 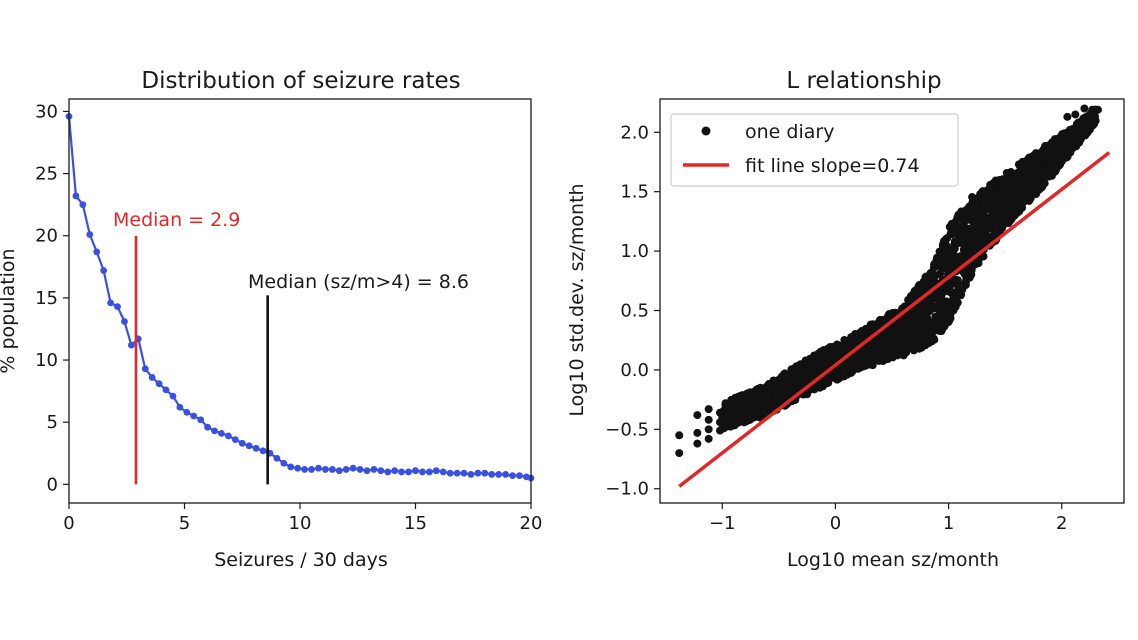 What do you see at coordinates (948, 523) in the screenshot?
I see `x-tick-label: 1` at bounding box center [948, 523].